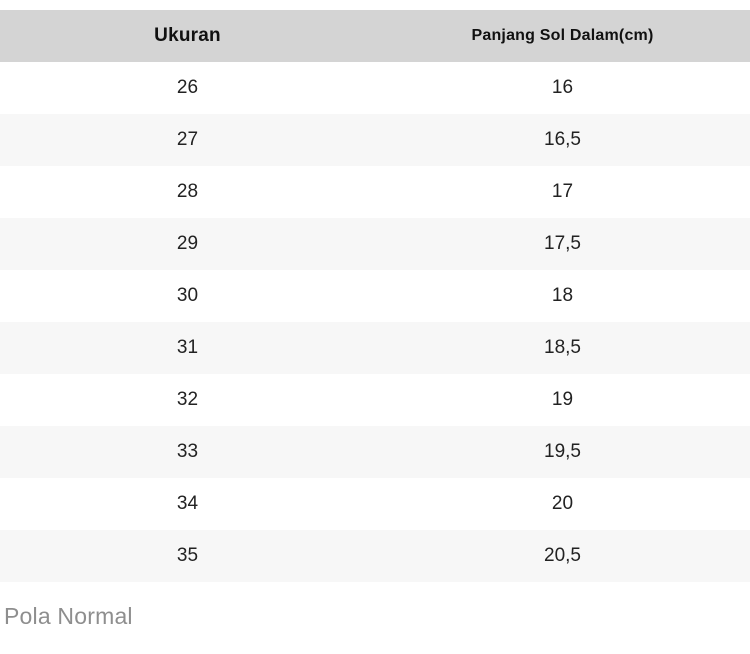 This screenshot has height=654, width=750. Describe the element at coordinates (187, 192) in the screenshot. I see `size-cell: 28` at that location.